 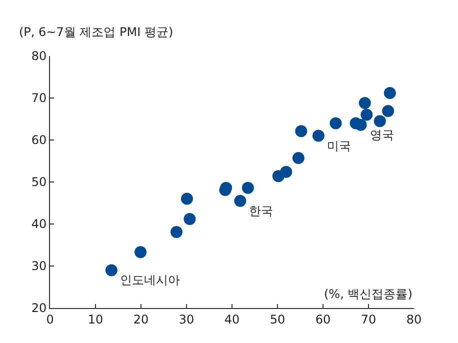 I want to click on y-tick-label: 30, so click(x=39, y=266).